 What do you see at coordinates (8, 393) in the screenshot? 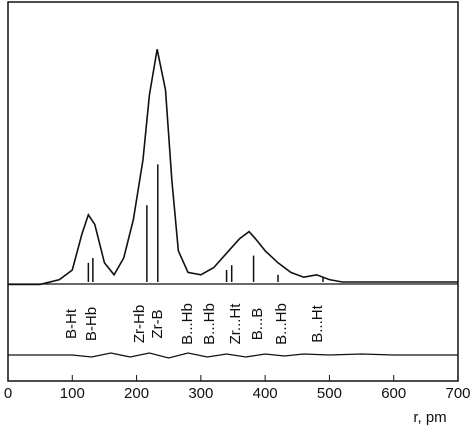
I see `x-tick-label: 0` at bounding box center [8, 393].